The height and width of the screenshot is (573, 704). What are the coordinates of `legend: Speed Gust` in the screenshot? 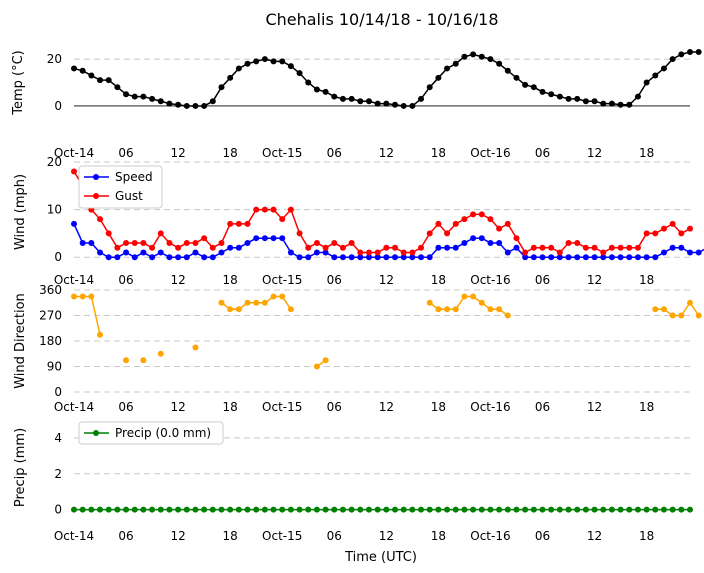 It's located at (120, 187).